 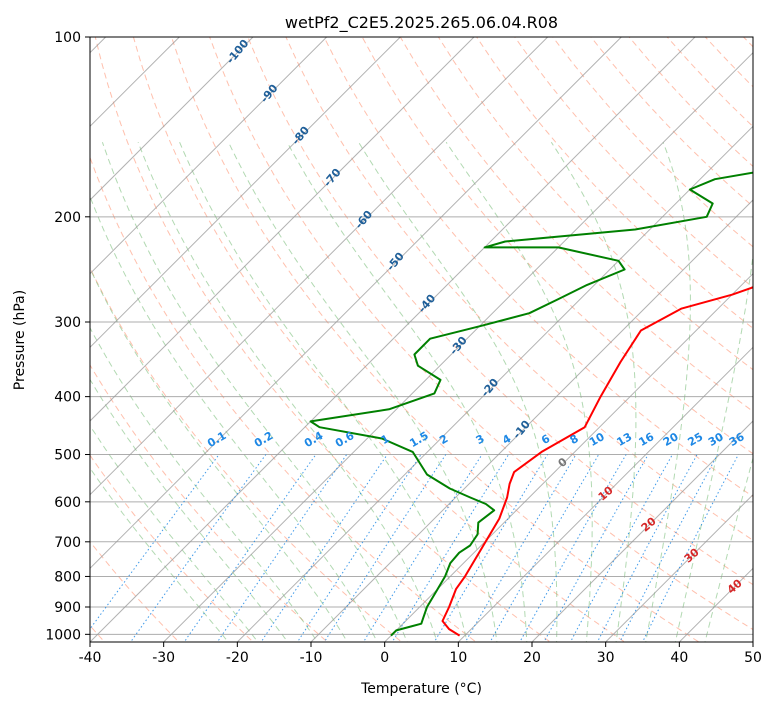 What do you see at coordinates (67, 543) in the screenshot?
I see `y-tick-label: 700` at bounding box center [67, 543].